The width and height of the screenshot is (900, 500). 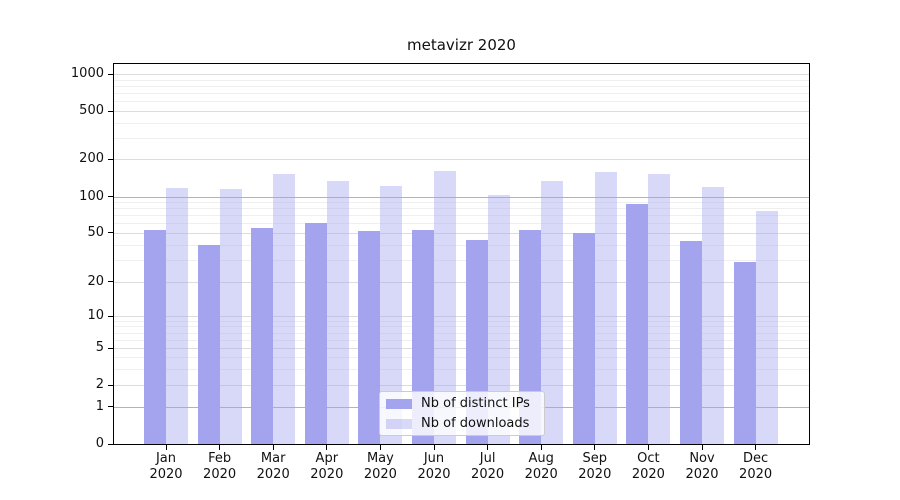 I want to click on x-tick-label: Aug 2020, so click(x=541, y=467).